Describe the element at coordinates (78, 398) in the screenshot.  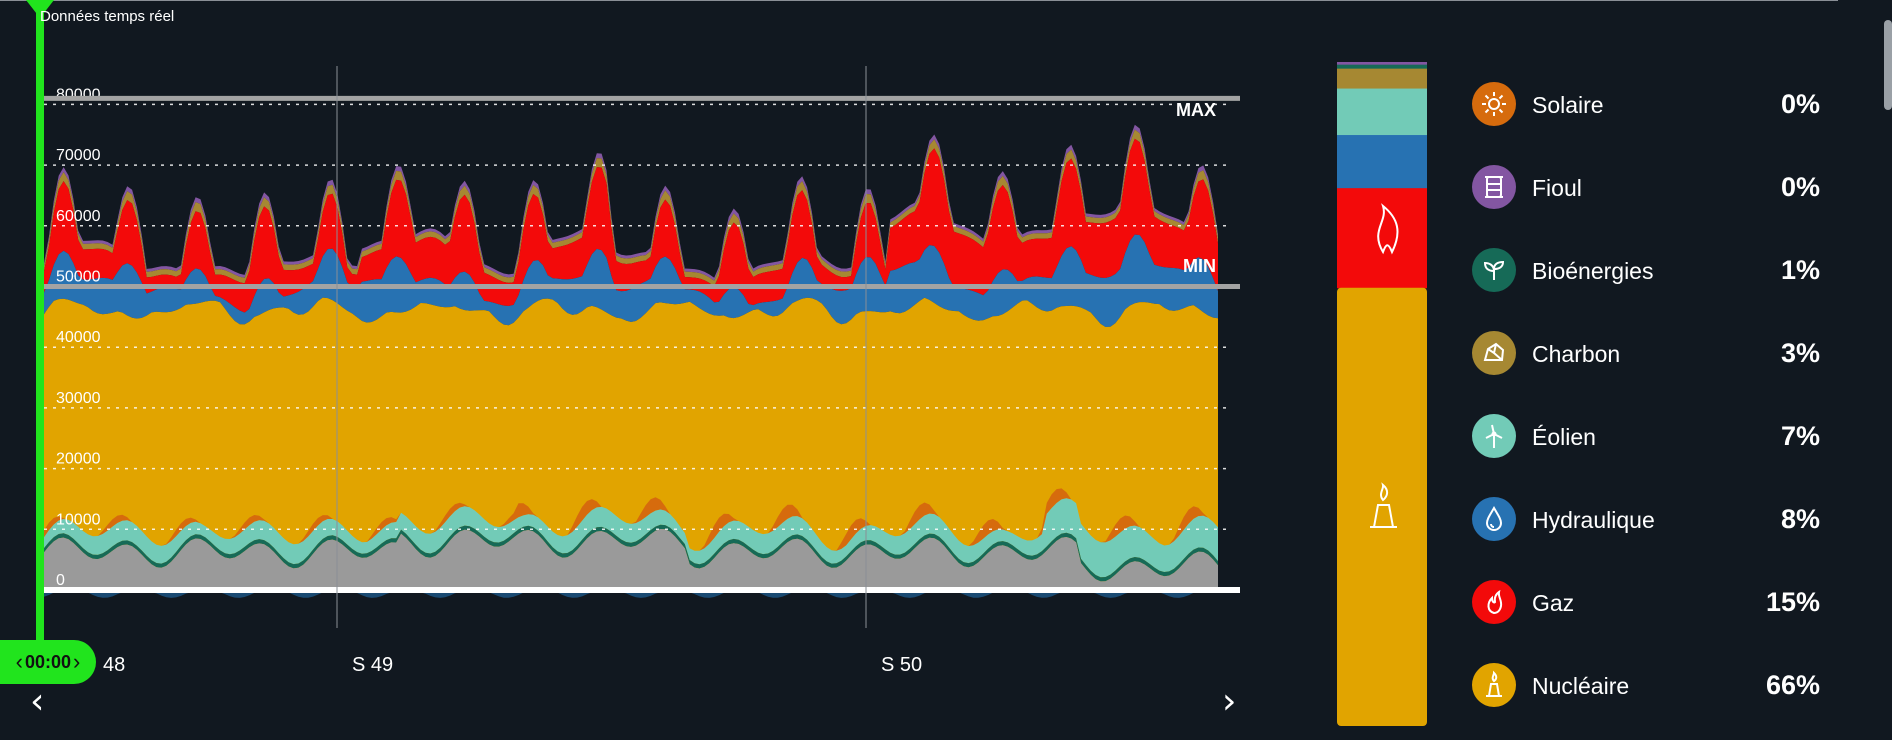
I see `y-tick-label: 30000` at that location.